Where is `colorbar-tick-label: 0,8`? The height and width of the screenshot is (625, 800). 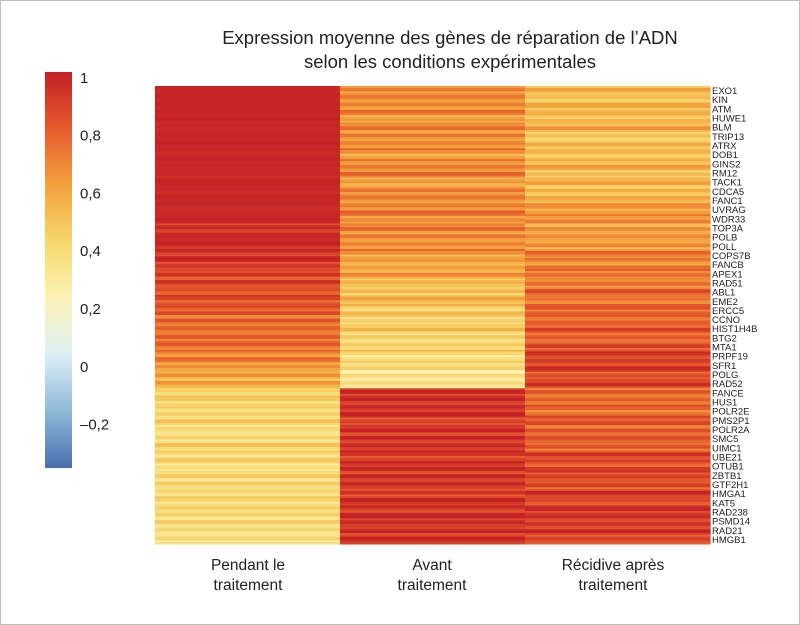
colorbar-tick-label: 0,8 is located at coordinates (90, 136).